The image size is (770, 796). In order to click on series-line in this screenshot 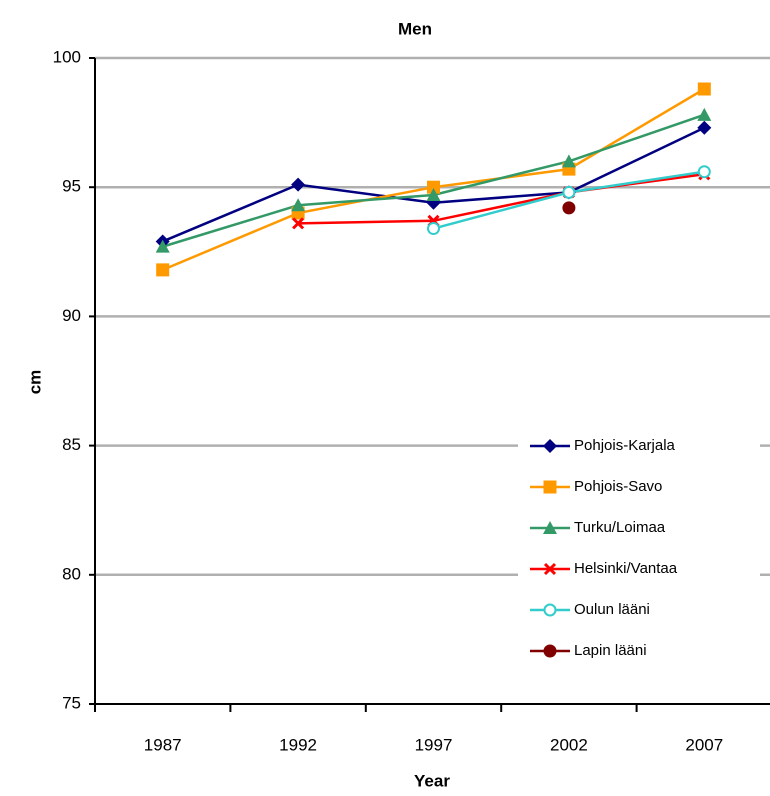, I will do `click(501, 199)`.